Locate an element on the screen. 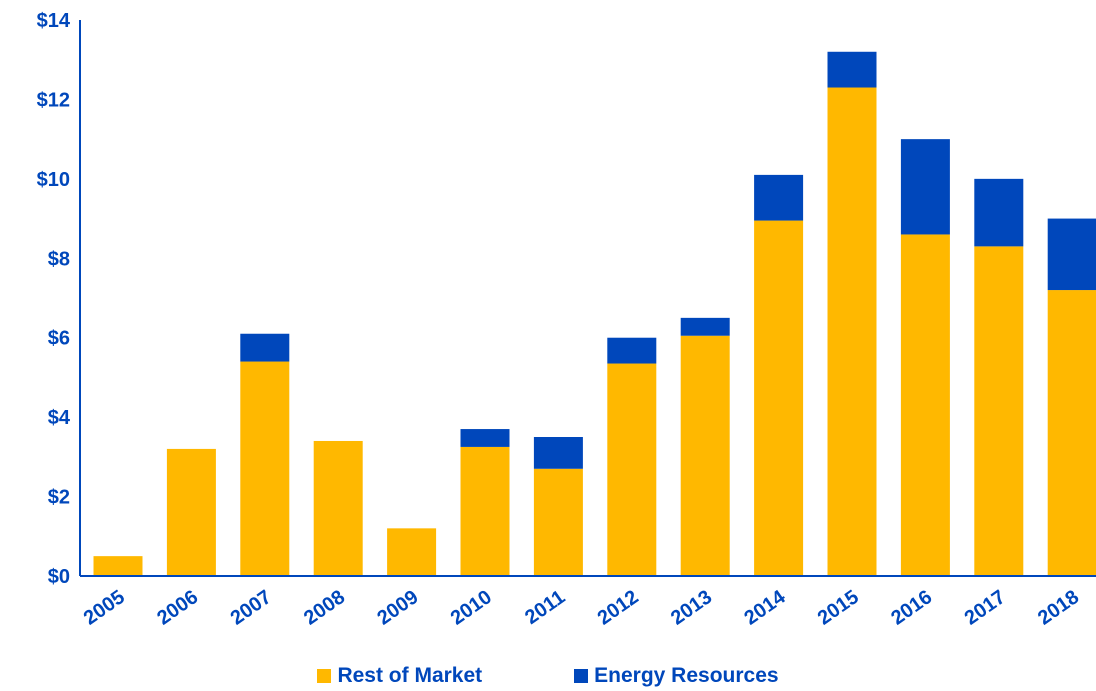  bar-rest-of-market-2012 is located at coordinates (632, 469).